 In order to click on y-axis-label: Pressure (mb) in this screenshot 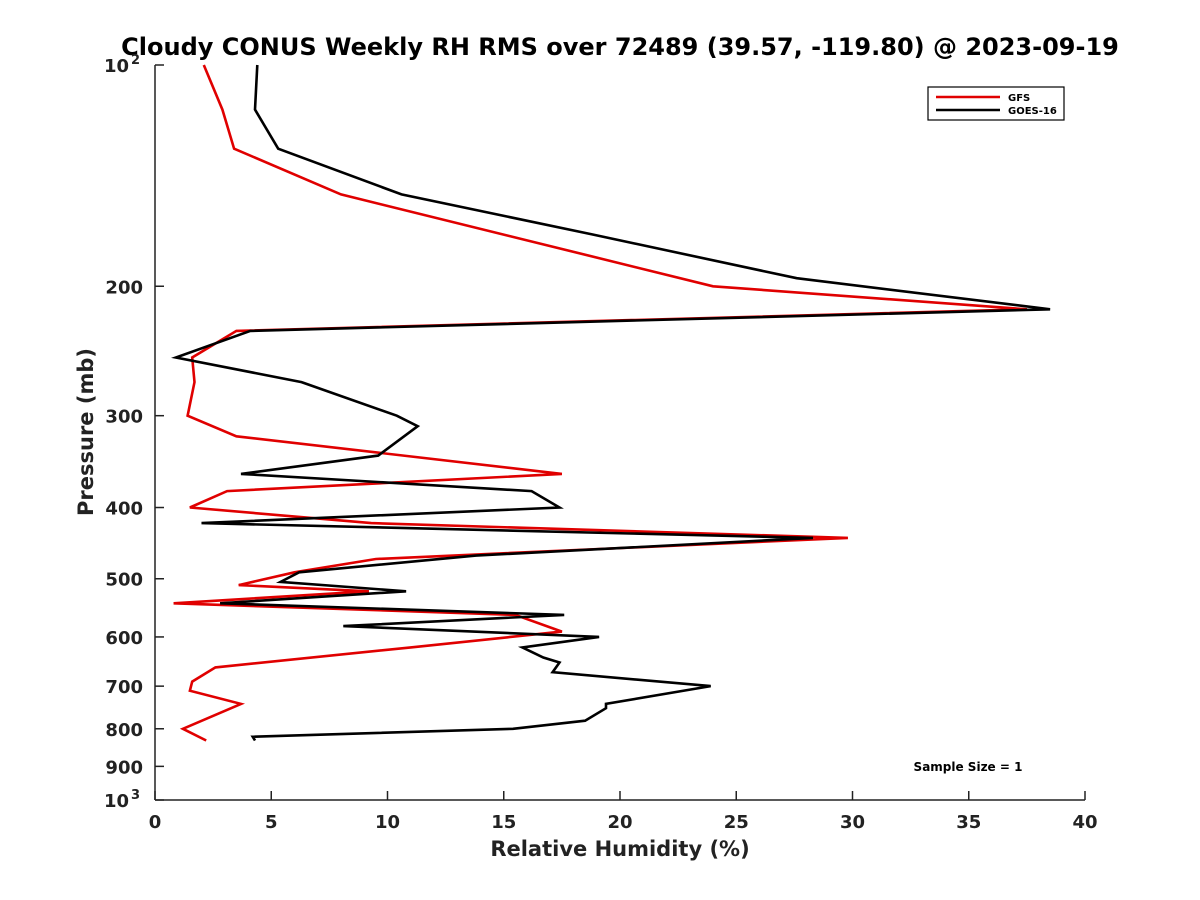, I will do `click(86, 432)`.